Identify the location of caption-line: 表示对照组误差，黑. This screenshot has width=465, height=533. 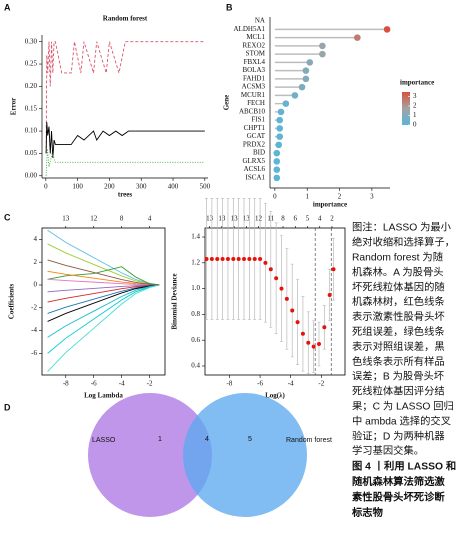
(398, 346).